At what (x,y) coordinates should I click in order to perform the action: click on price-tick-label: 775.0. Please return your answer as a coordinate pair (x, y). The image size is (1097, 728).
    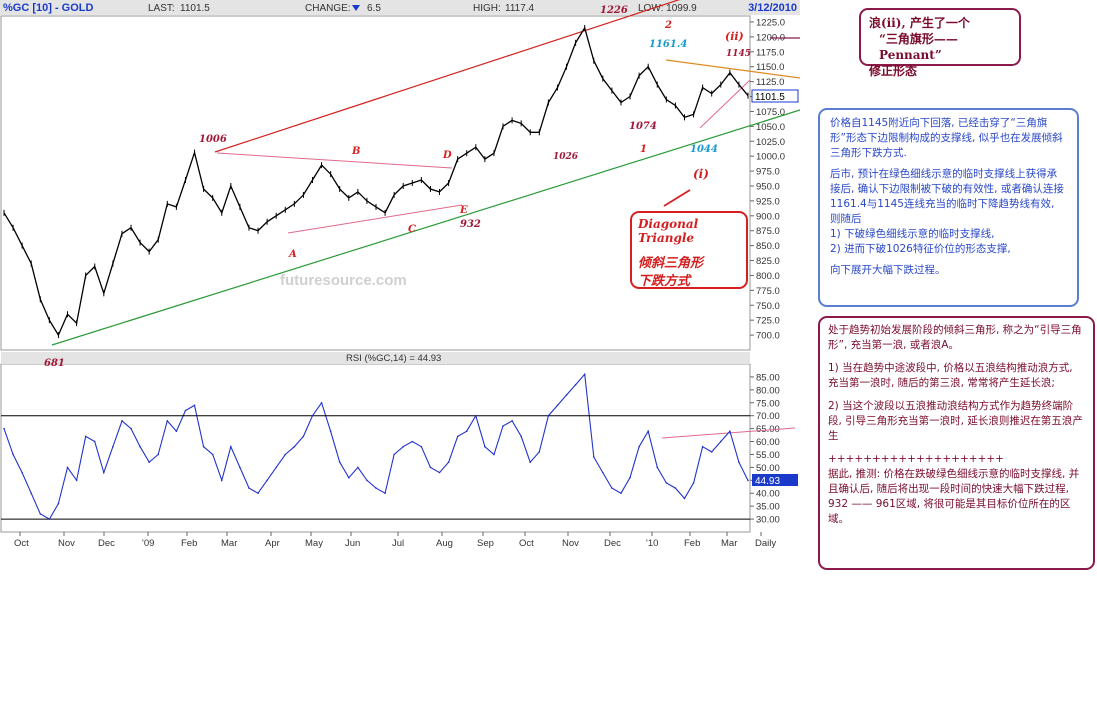
    Looking at the image, I should click on (768, 291).